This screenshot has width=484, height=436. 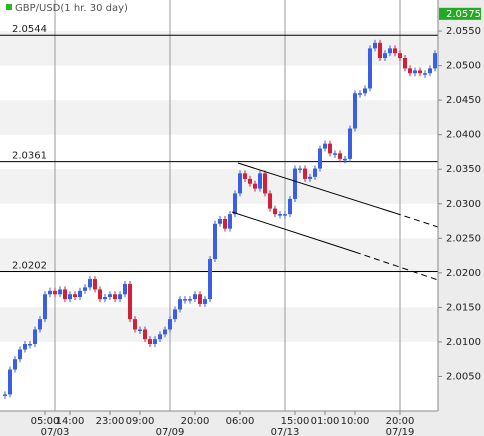 What do you see at coordinates (285, 431) in the screenshot?
I see `date-label: 07/13` at bounding box center [285, 431].